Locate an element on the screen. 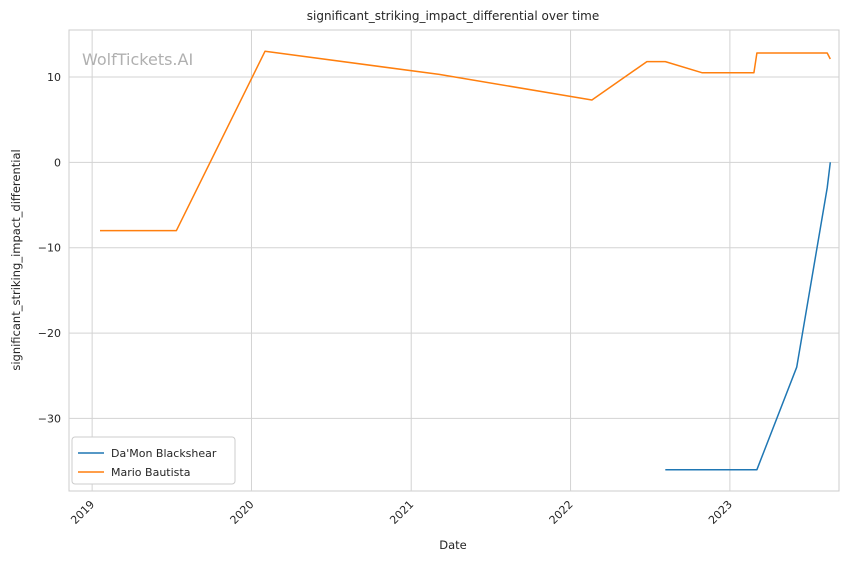 Image resolution: width=850 pixels, height=561 pixels. y-tick-label: −20 is located at coordinates (49, 333).